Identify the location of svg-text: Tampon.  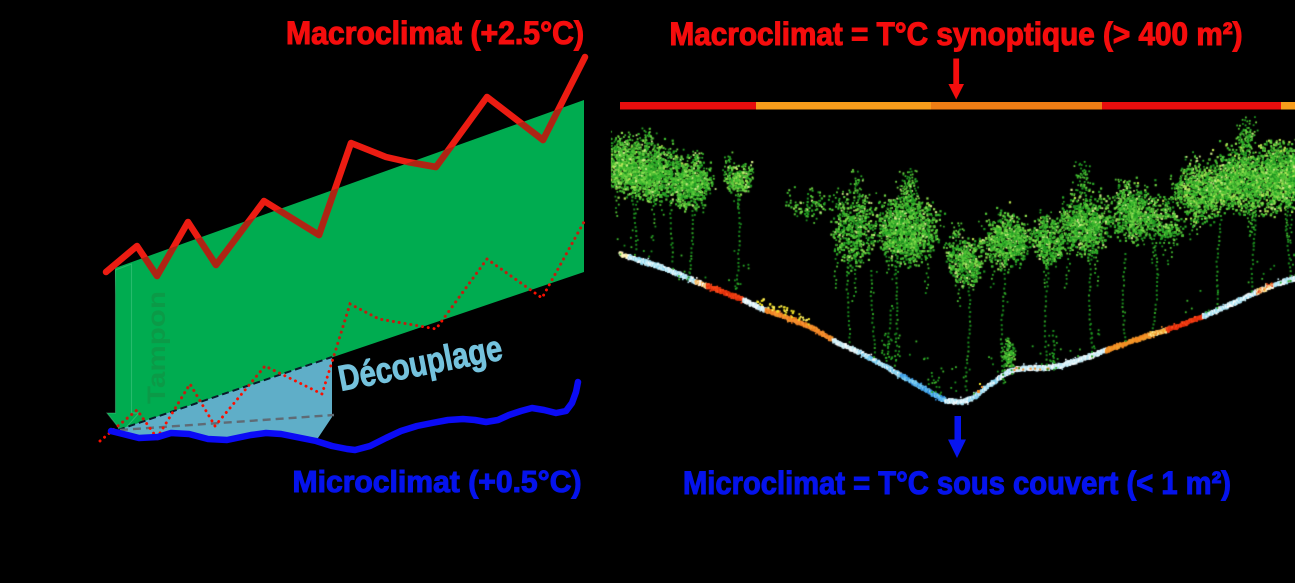
(157, 347).